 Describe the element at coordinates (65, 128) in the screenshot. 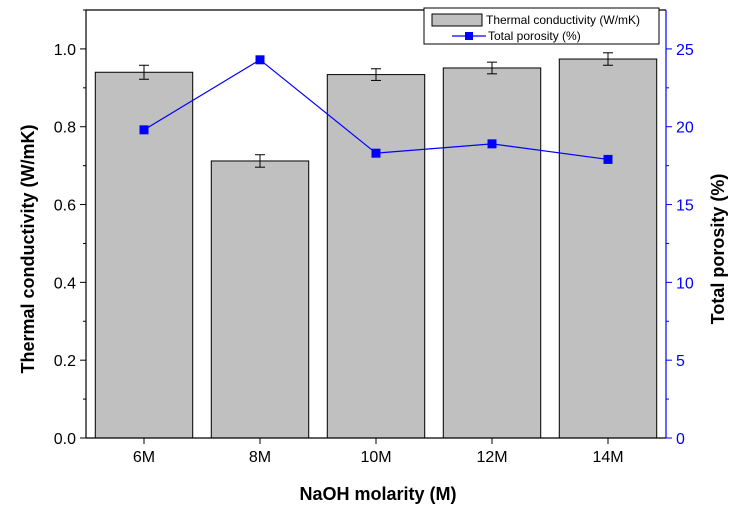

I see `y-tick-label-left: 0.8` at that location.